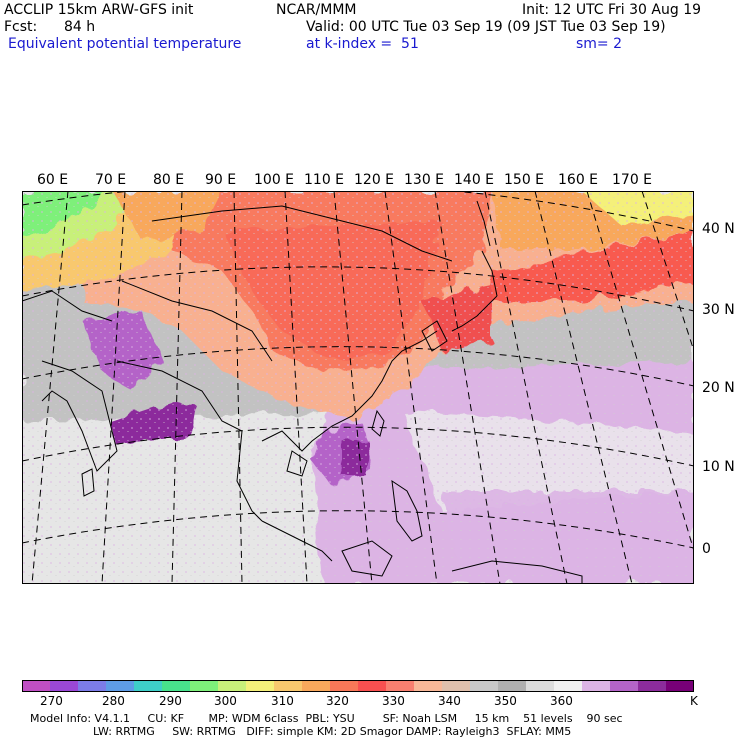 The height and width of the screenshot is (740, 740). Describe the element at coordinates (21, 27) in the screenshot. I see `forecast-label: Fcst:` at that location.